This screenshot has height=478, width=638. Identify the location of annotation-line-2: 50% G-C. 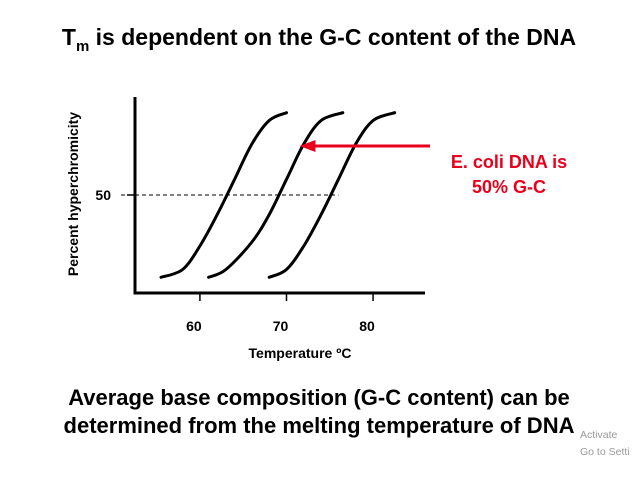
(509, 187).